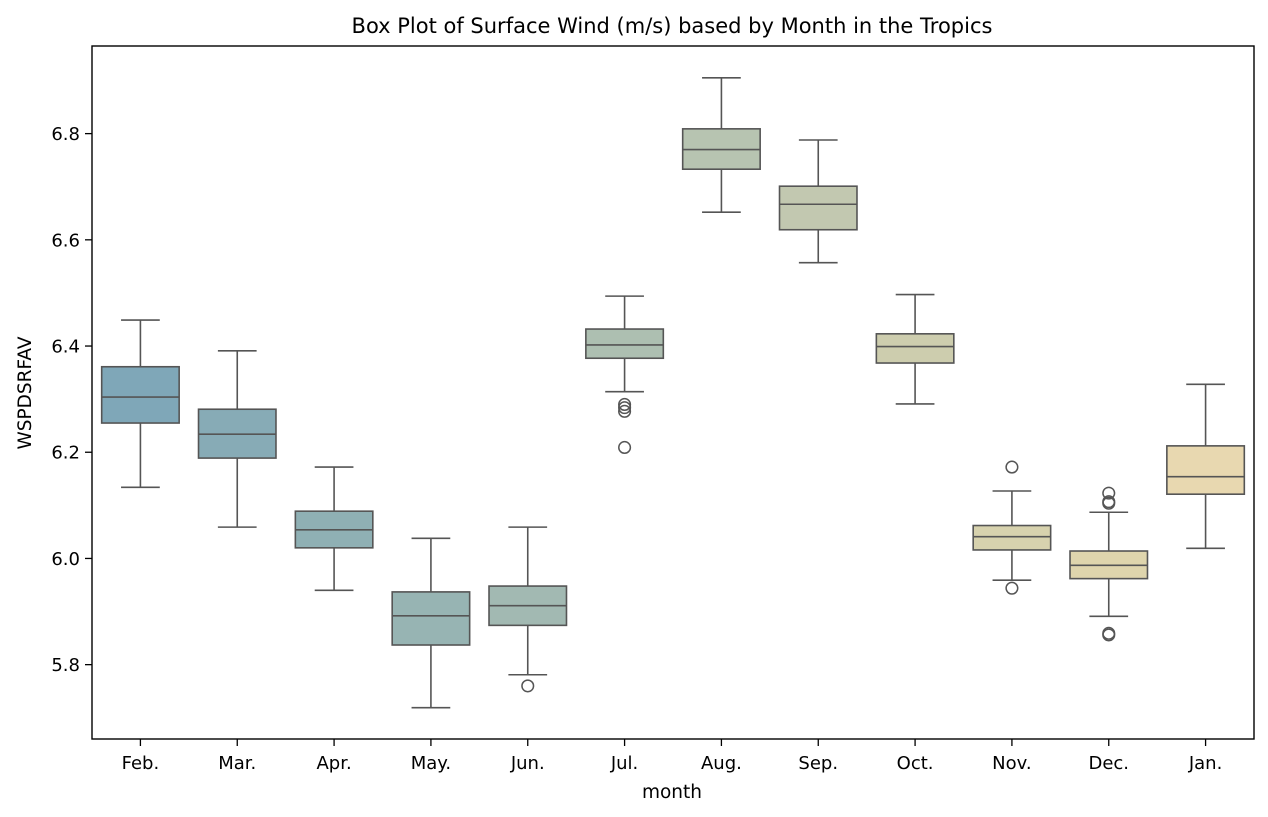 The width and height of the screenshot is (1268, 817). Describe the element at coordinates (237, 763) in the screenshot. I see `x-tick-label: Mar.` at that location.